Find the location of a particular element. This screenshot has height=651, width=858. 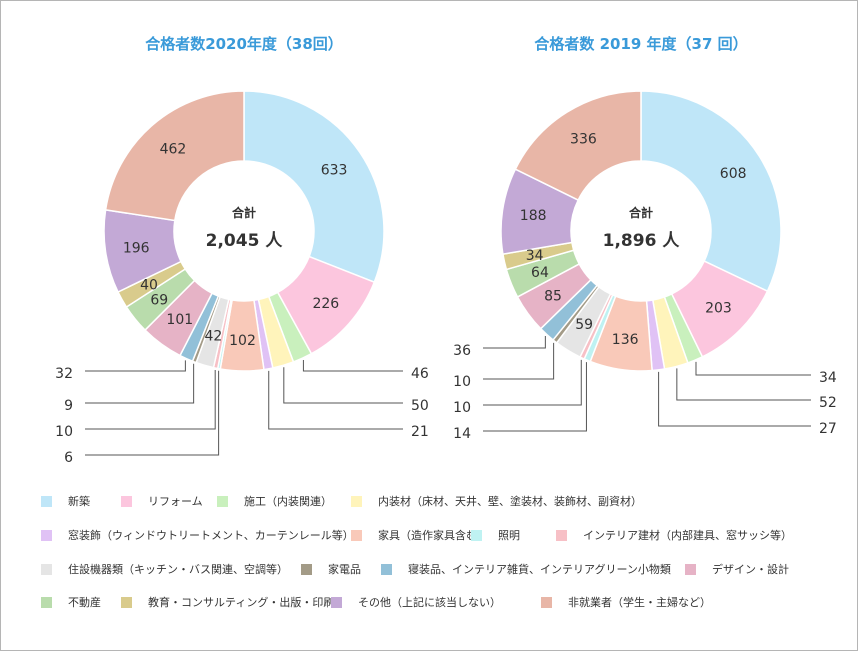

data-label: 633 is located at coordinates (334, 171).